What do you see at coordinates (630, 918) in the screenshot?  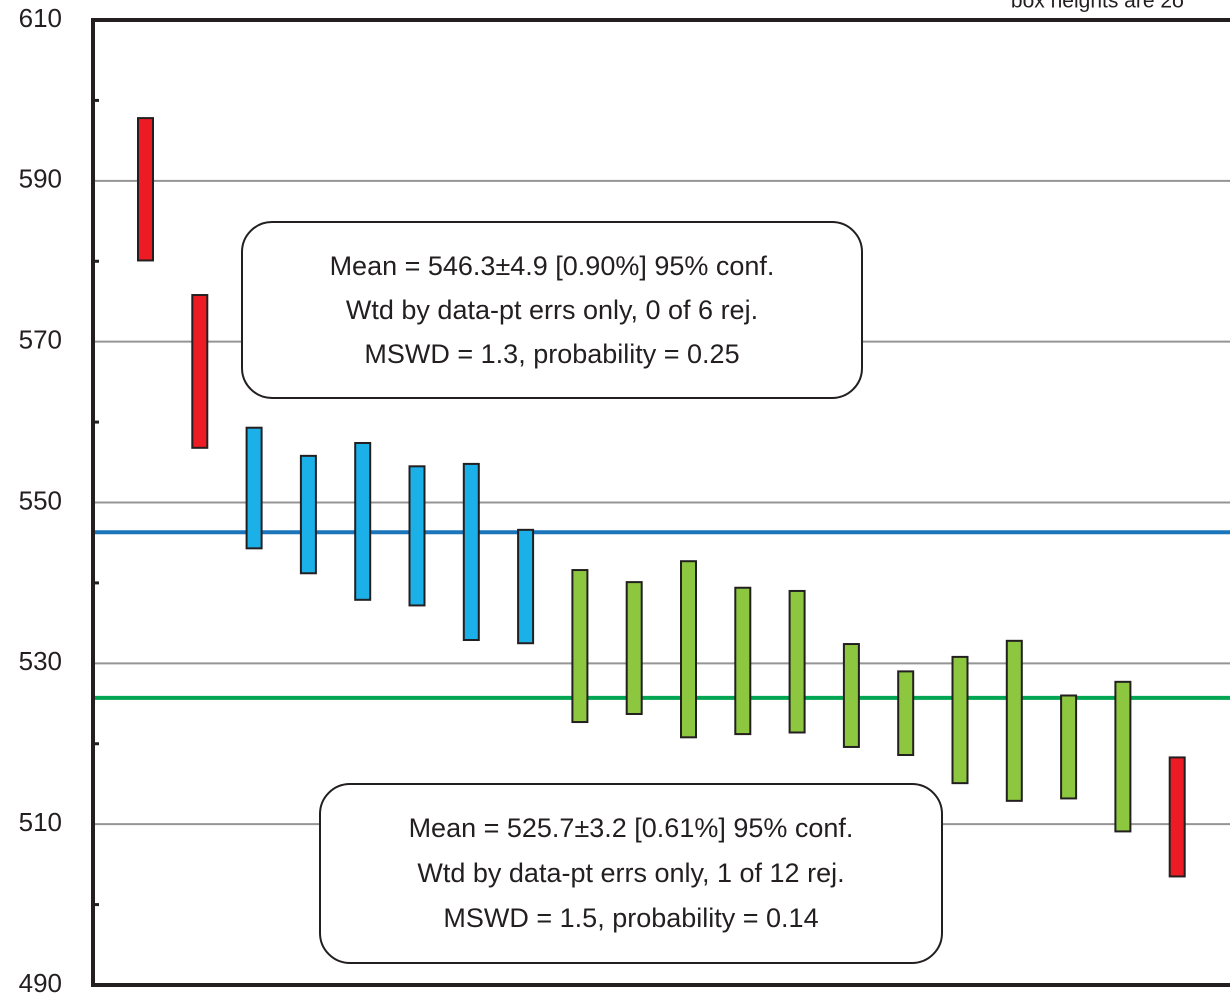 I see `annotation-text: MSWD = 1.5, probability = 0.14` at bounding box center [630, 918].